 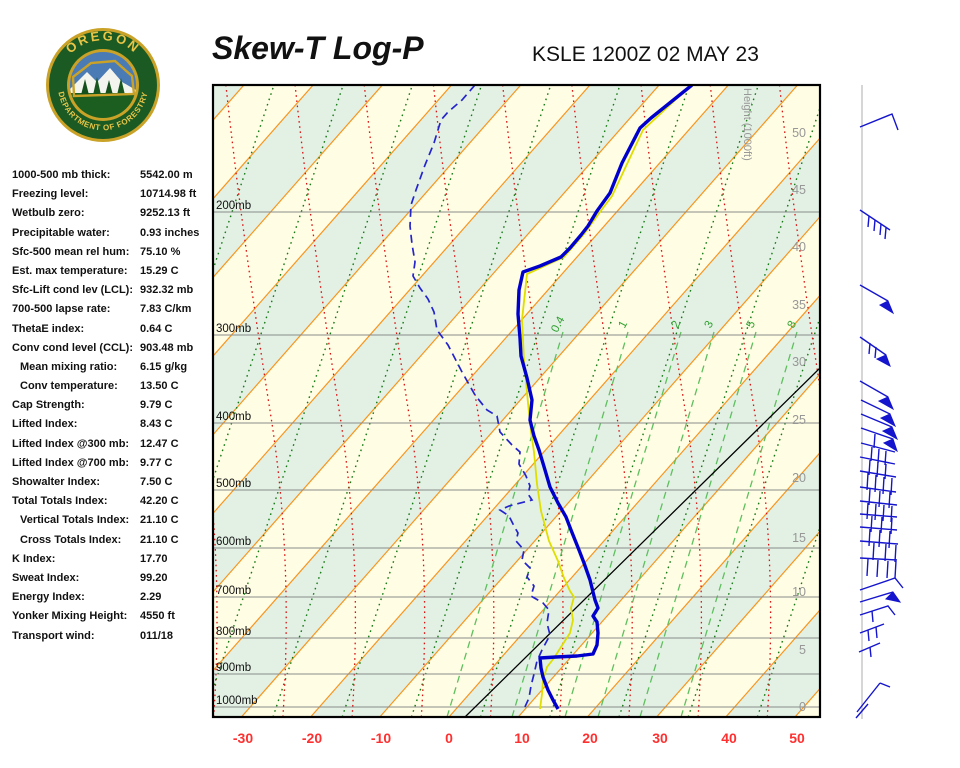 What do you see at coordinates (312, 738) in the screenshot?
I see `temp-tick-label: -20` at bounding box center [312, 738].